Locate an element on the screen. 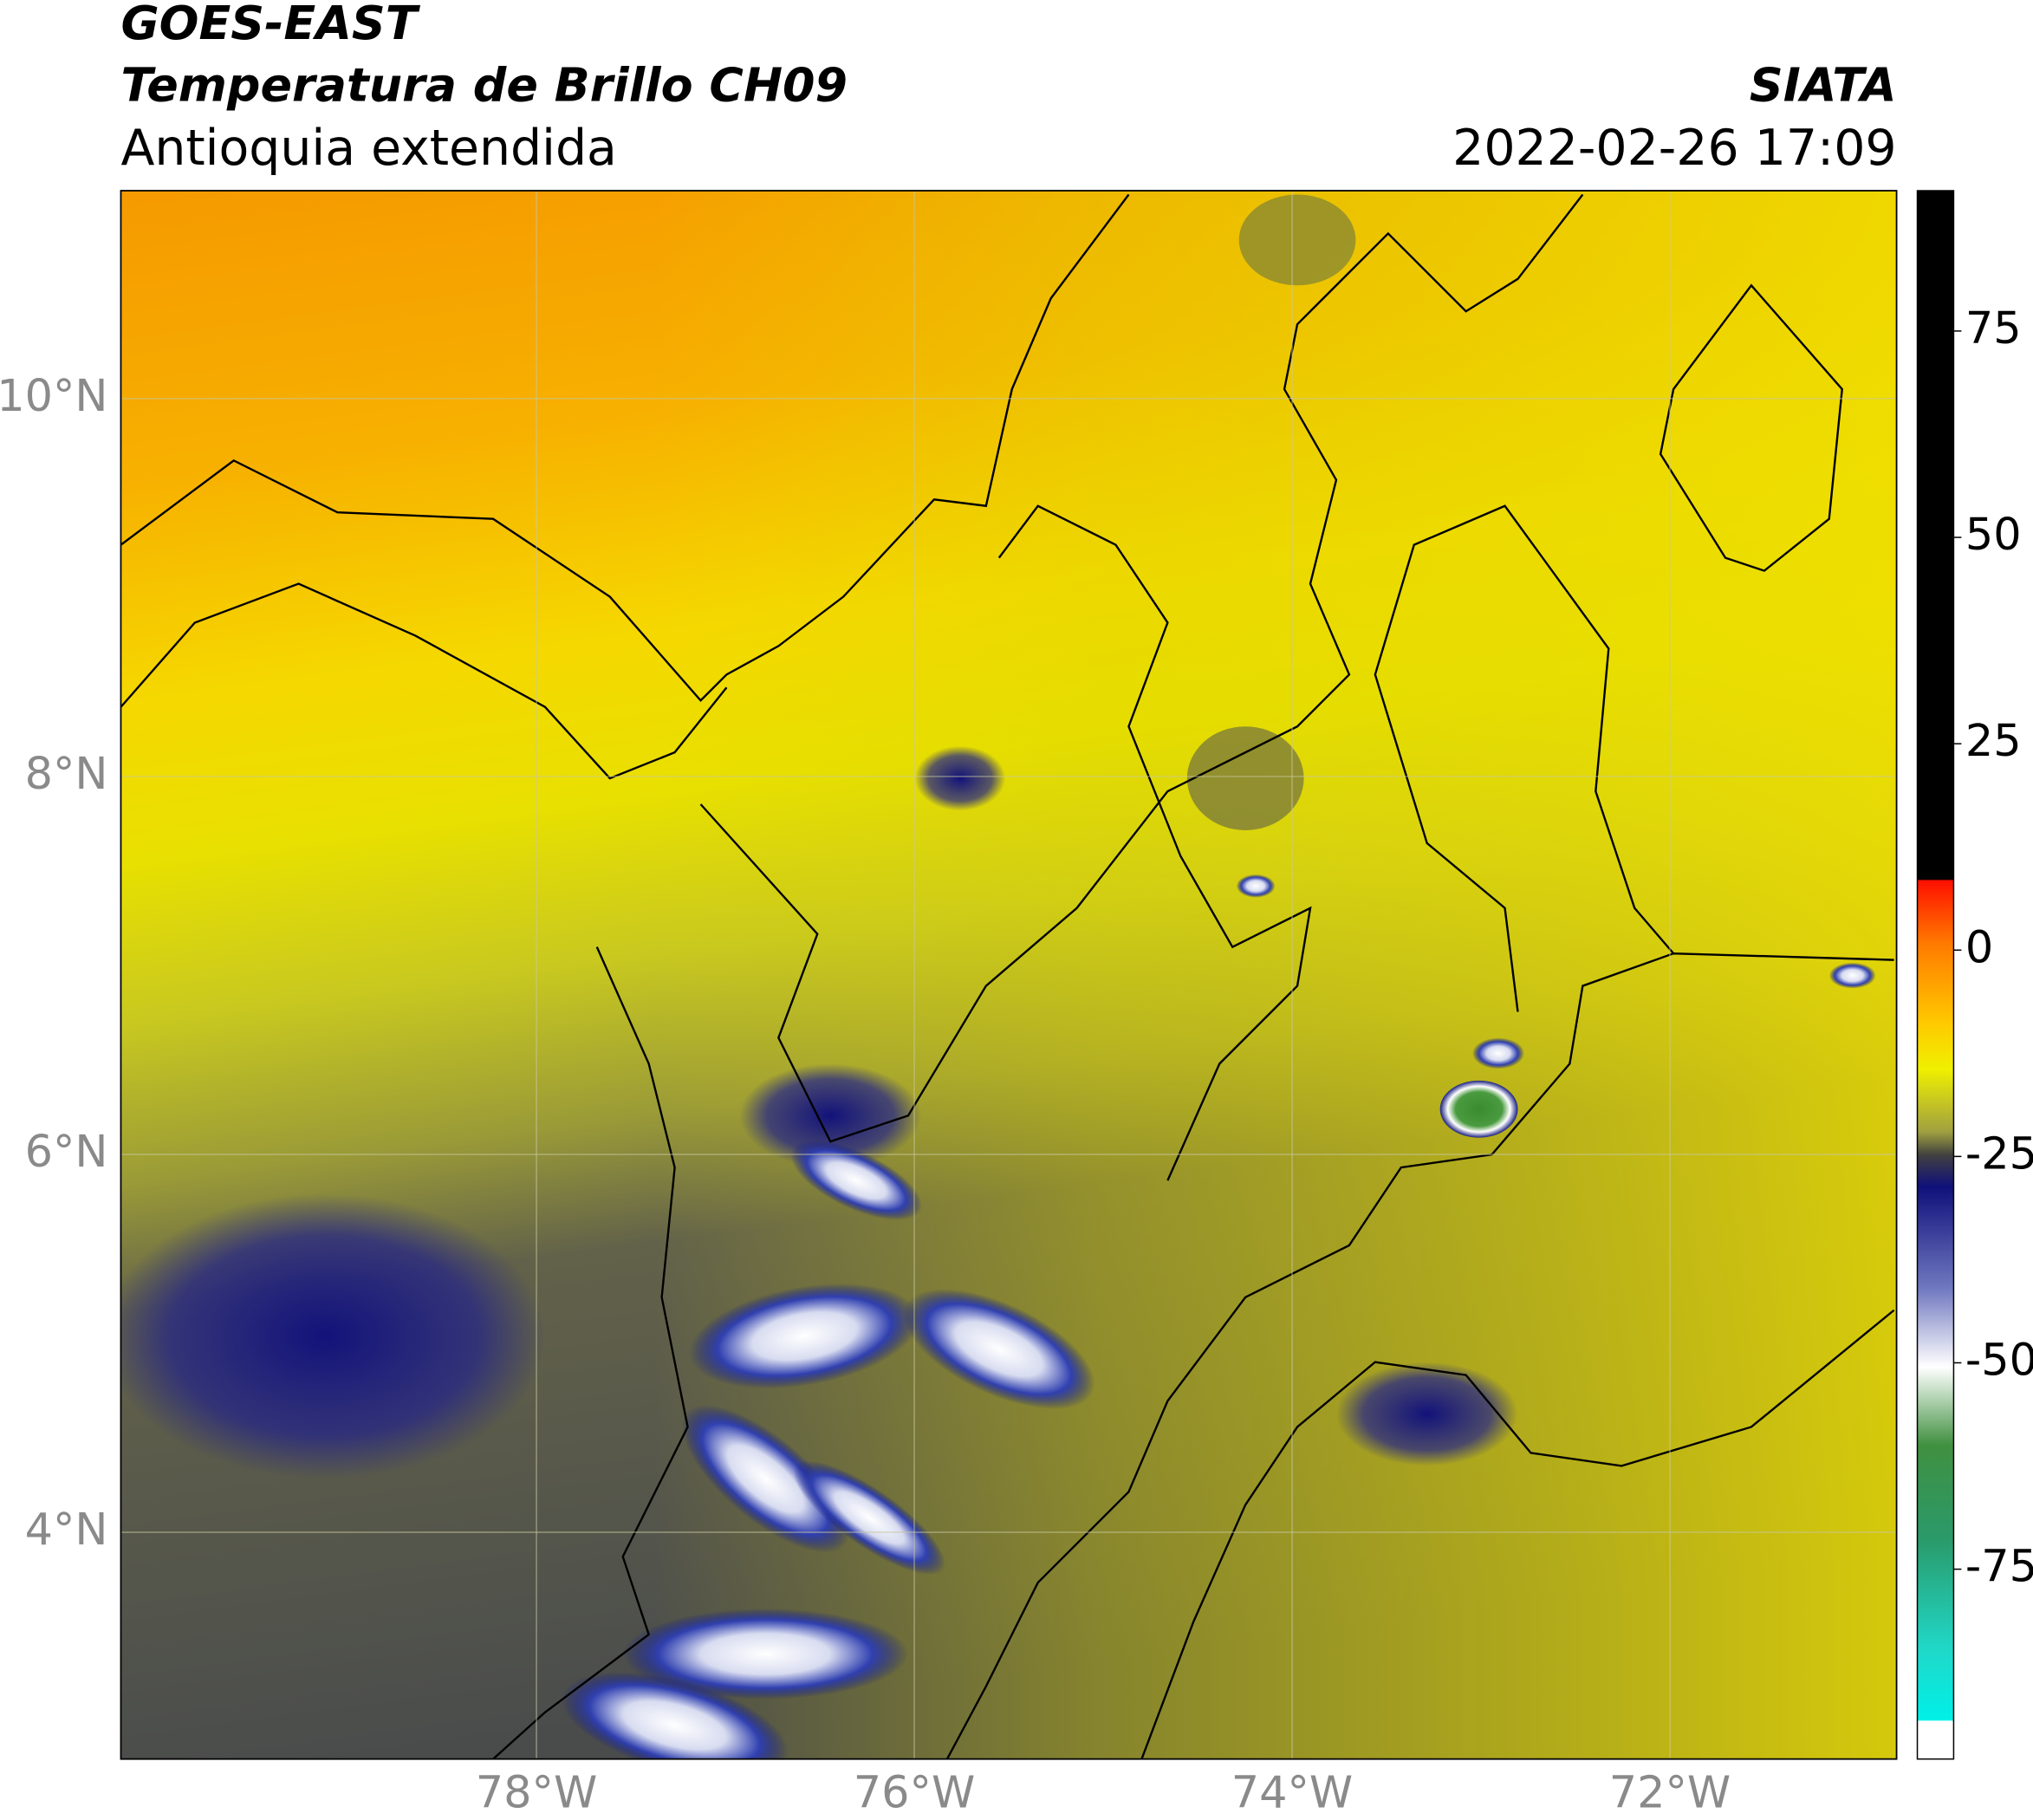 The width and height of the screenshot is (2033, 1820). colorbar-tick-label: -25 is located at coordinates (1999, 1154).